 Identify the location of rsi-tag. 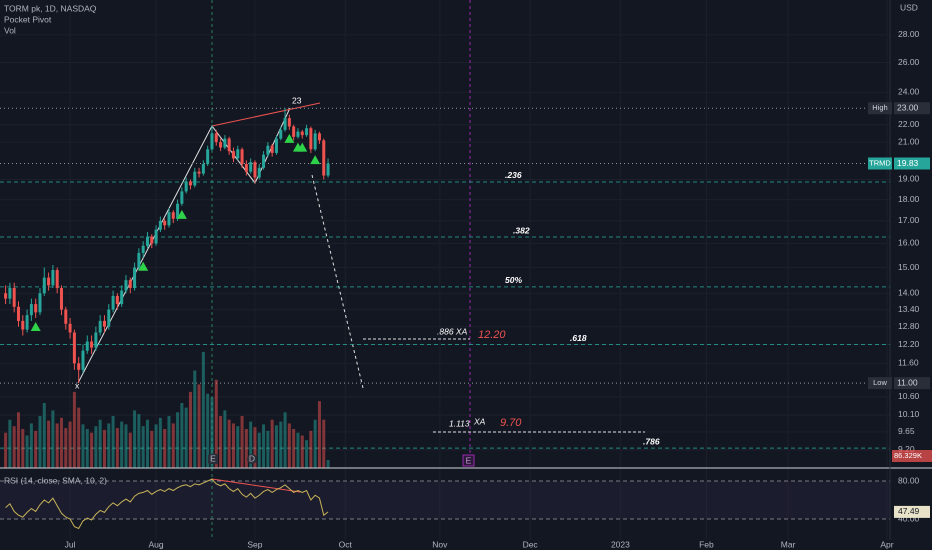
(912, 511).